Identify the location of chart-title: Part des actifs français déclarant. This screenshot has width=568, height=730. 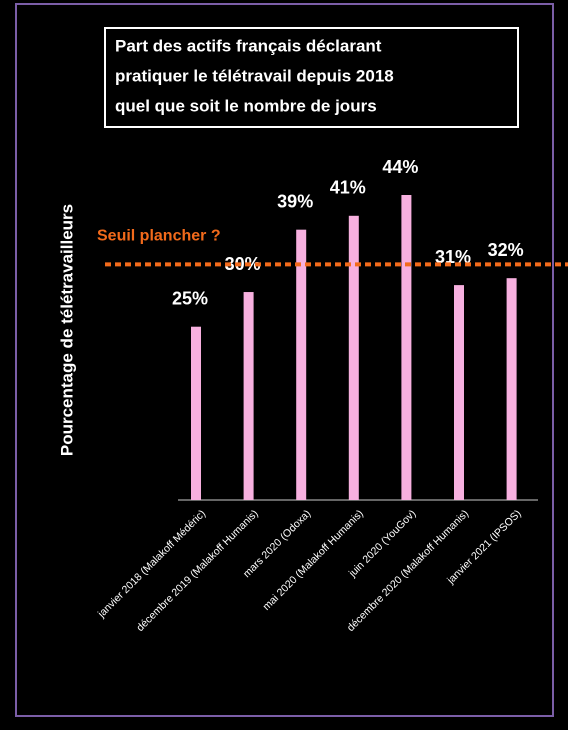
(248, 45).